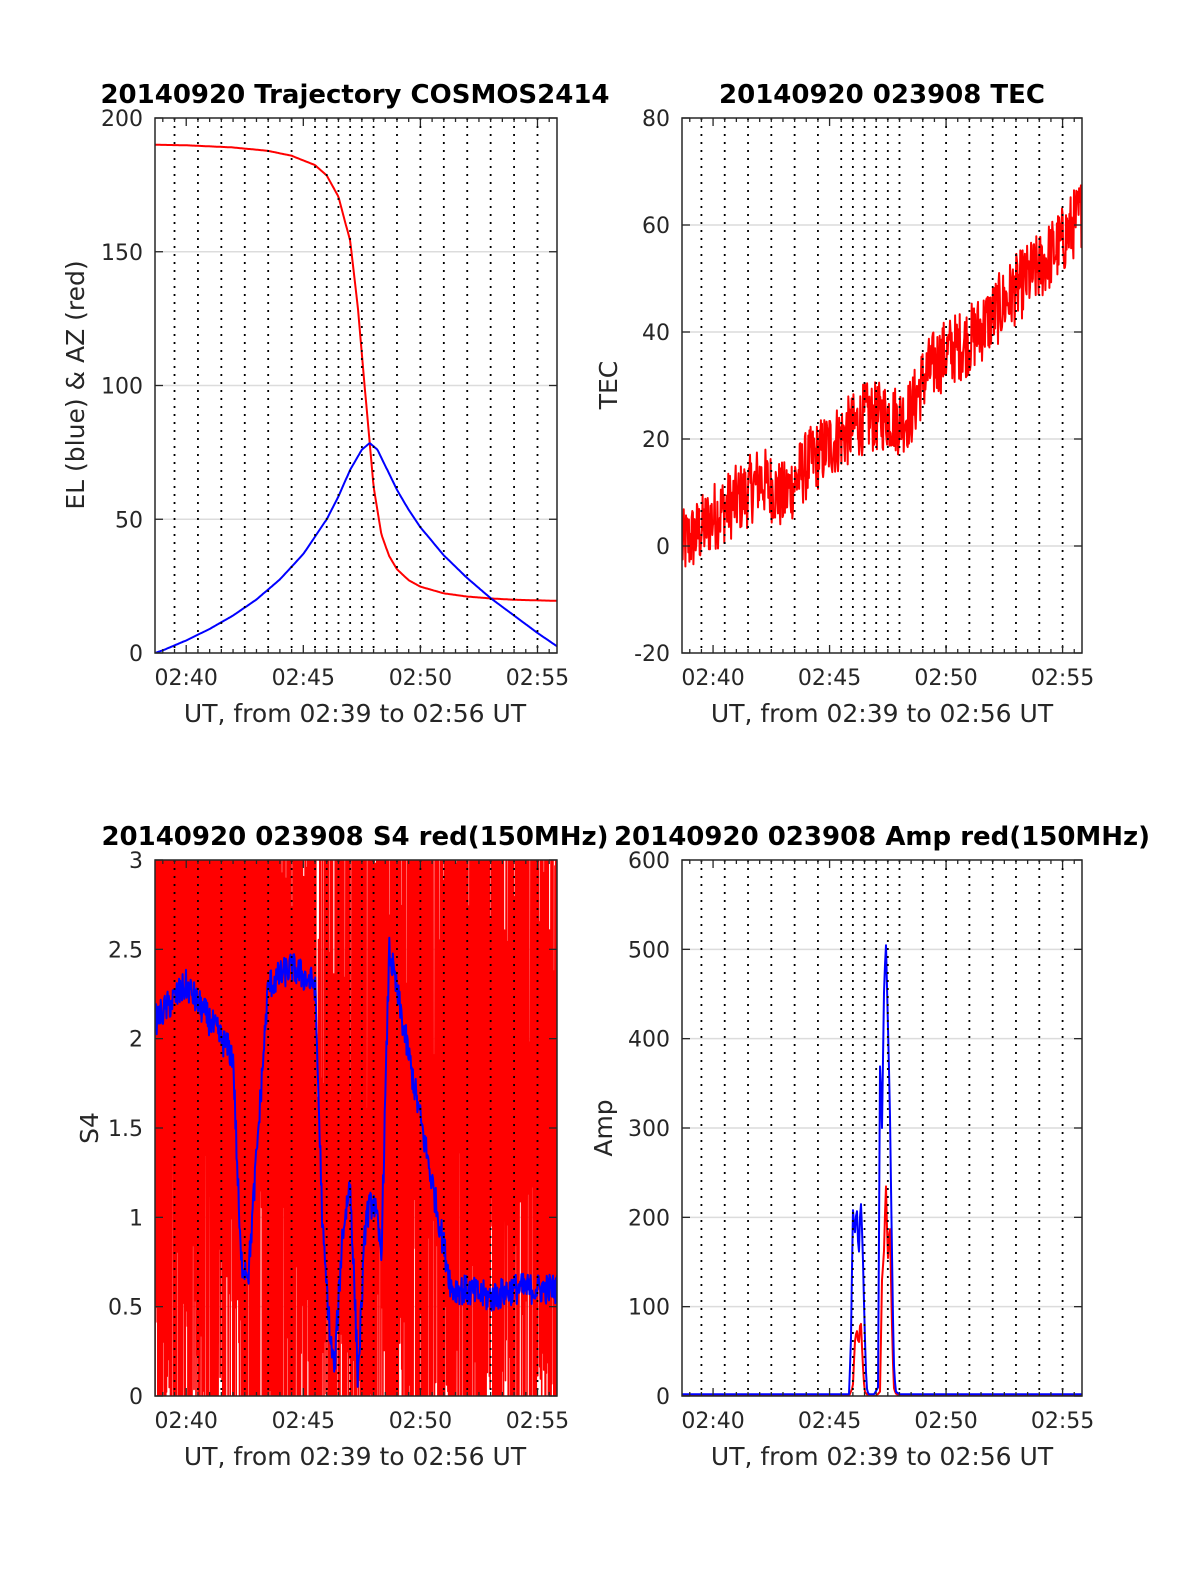 The width and height of the screenshot is (1200, 1575). I want to click on y-axis-label: Amp, so click(603, 1127).